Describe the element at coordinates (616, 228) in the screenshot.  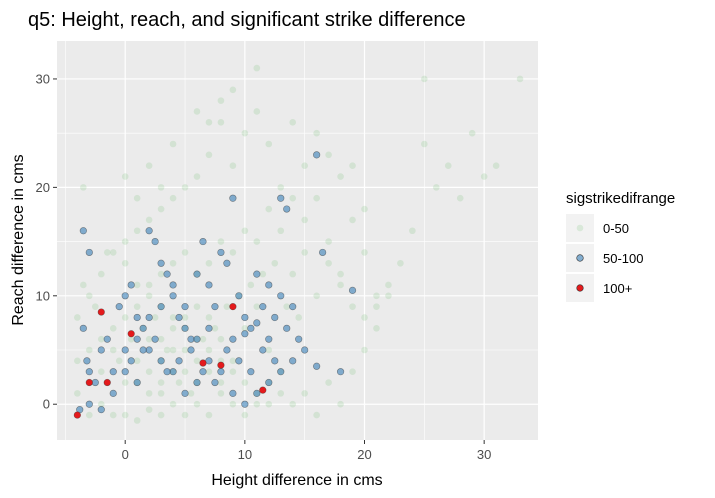
I see `legend-label: 0-50` at that location.